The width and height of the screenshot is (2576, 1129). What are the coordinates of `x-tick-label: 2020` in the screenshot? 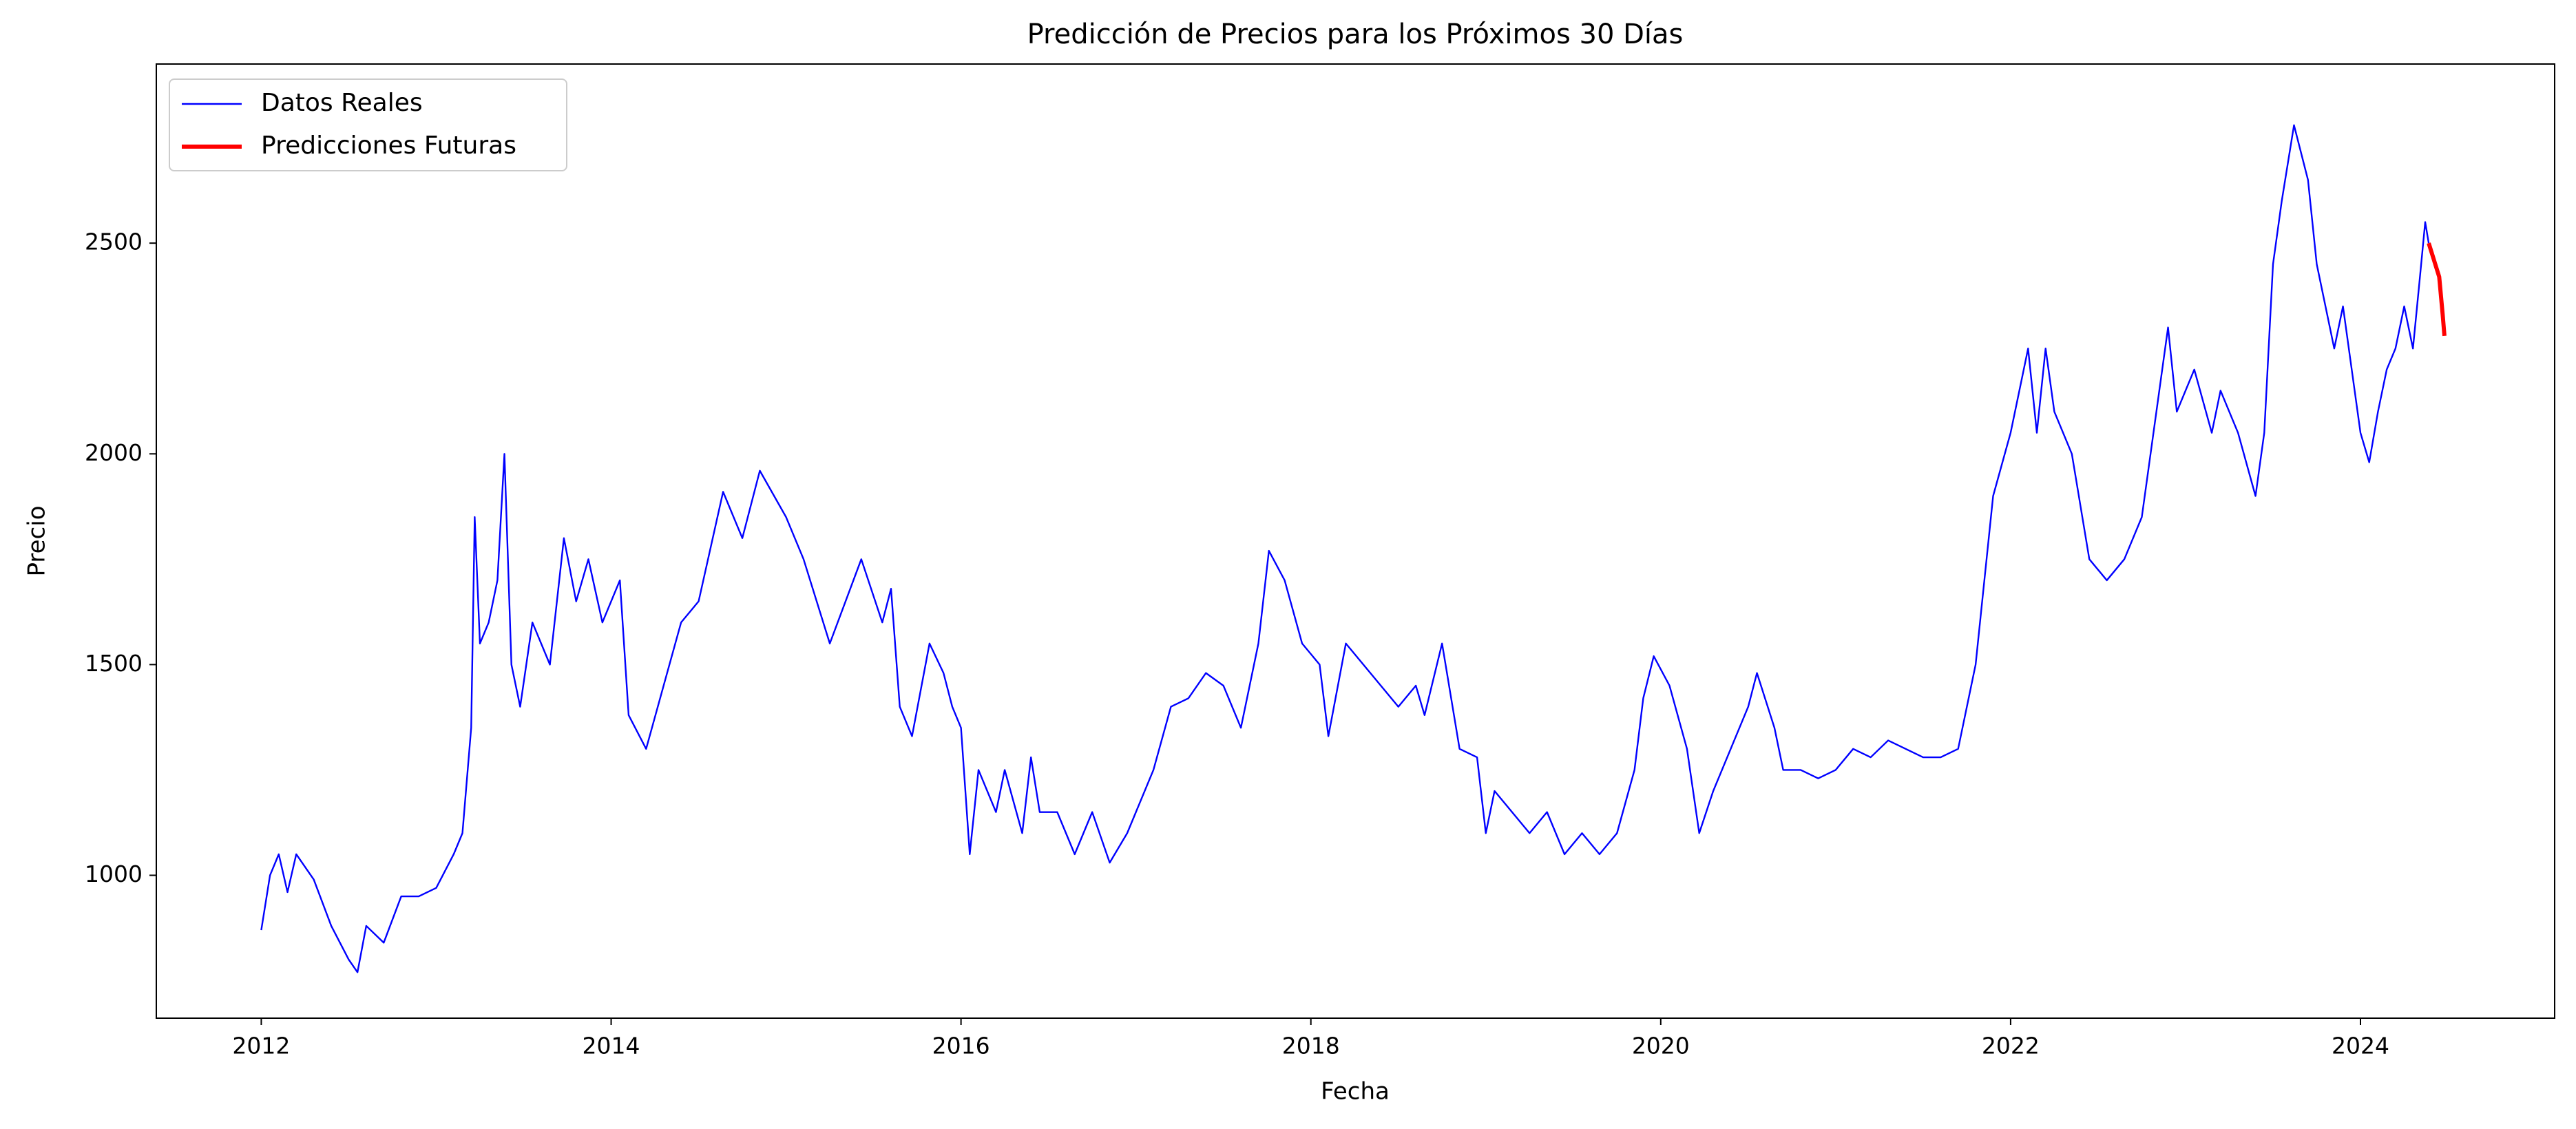 It's located at (1661, 1046).